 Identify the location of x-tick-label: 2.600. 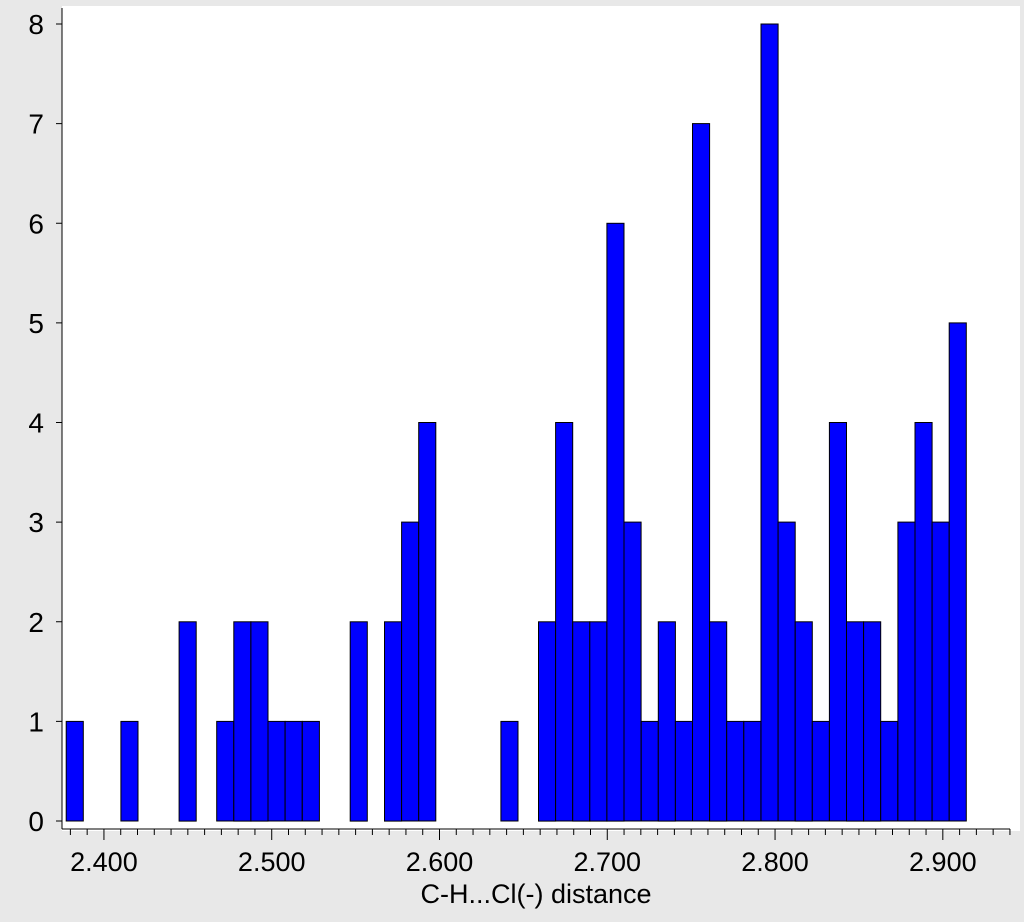
(440, 862).